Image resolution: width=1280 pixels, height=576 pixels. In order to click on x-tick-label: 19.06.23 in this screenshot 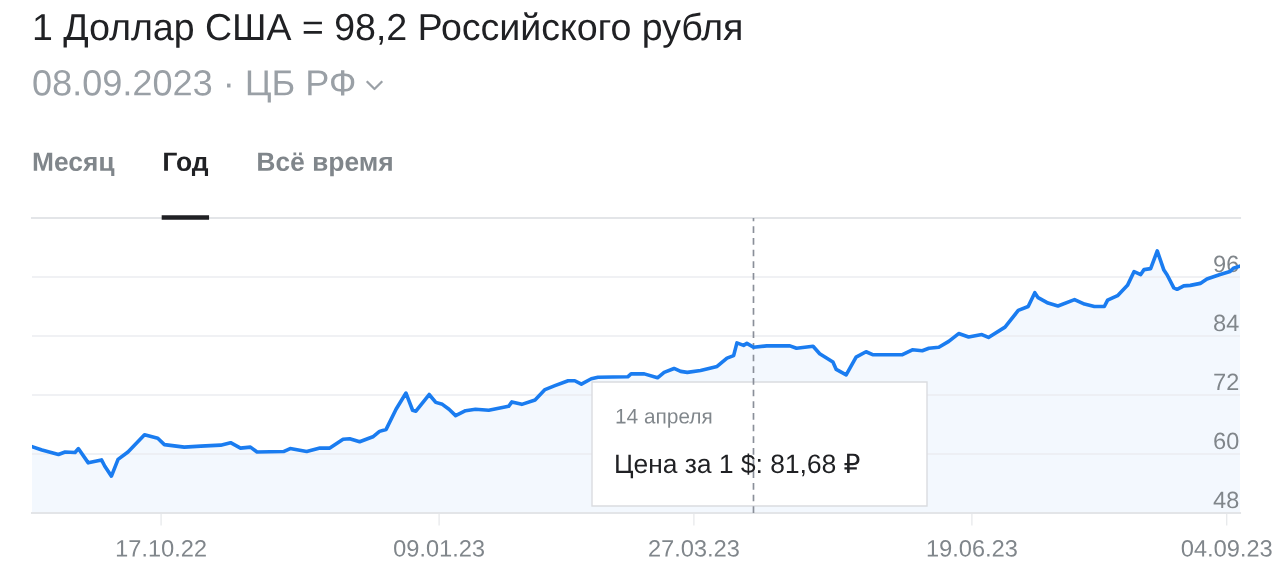, I will do `click(972, 548)`.